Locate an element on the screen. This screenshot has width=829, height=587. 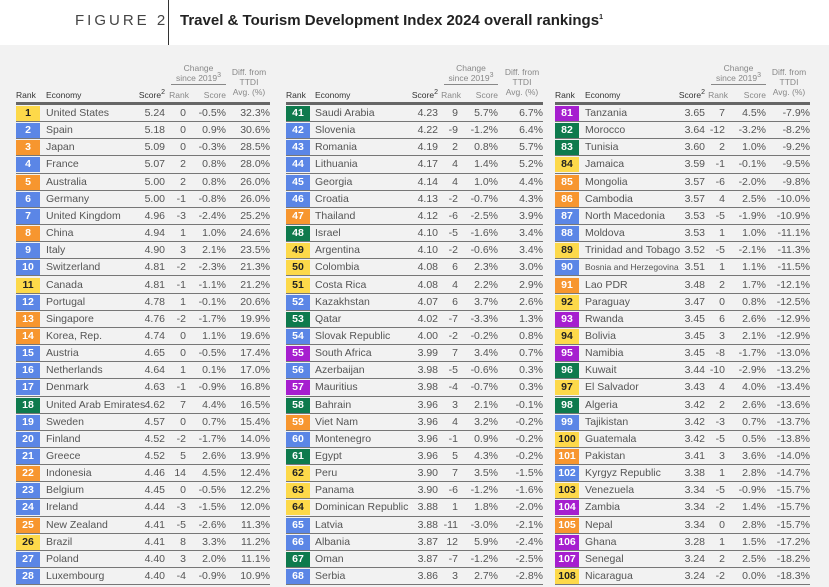
rank-badge: 6 is located at coordinates (28, 199).